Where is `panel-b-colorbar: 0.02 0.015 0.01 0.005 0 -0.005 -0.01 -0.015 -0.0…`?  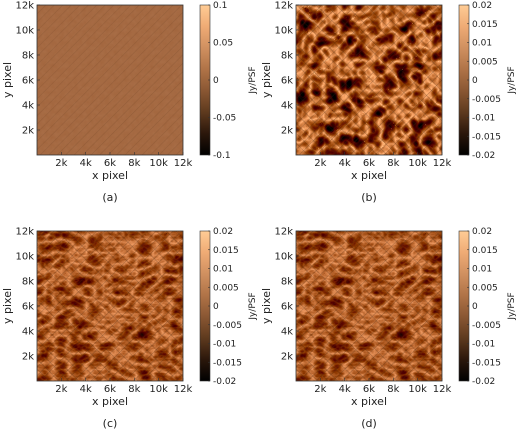
panel-b-colorbar: 0.02 0.015 0.01 0.005 0 -0.005 -0.01 -0.015 -0.0… is located at coordinates (487, 81).